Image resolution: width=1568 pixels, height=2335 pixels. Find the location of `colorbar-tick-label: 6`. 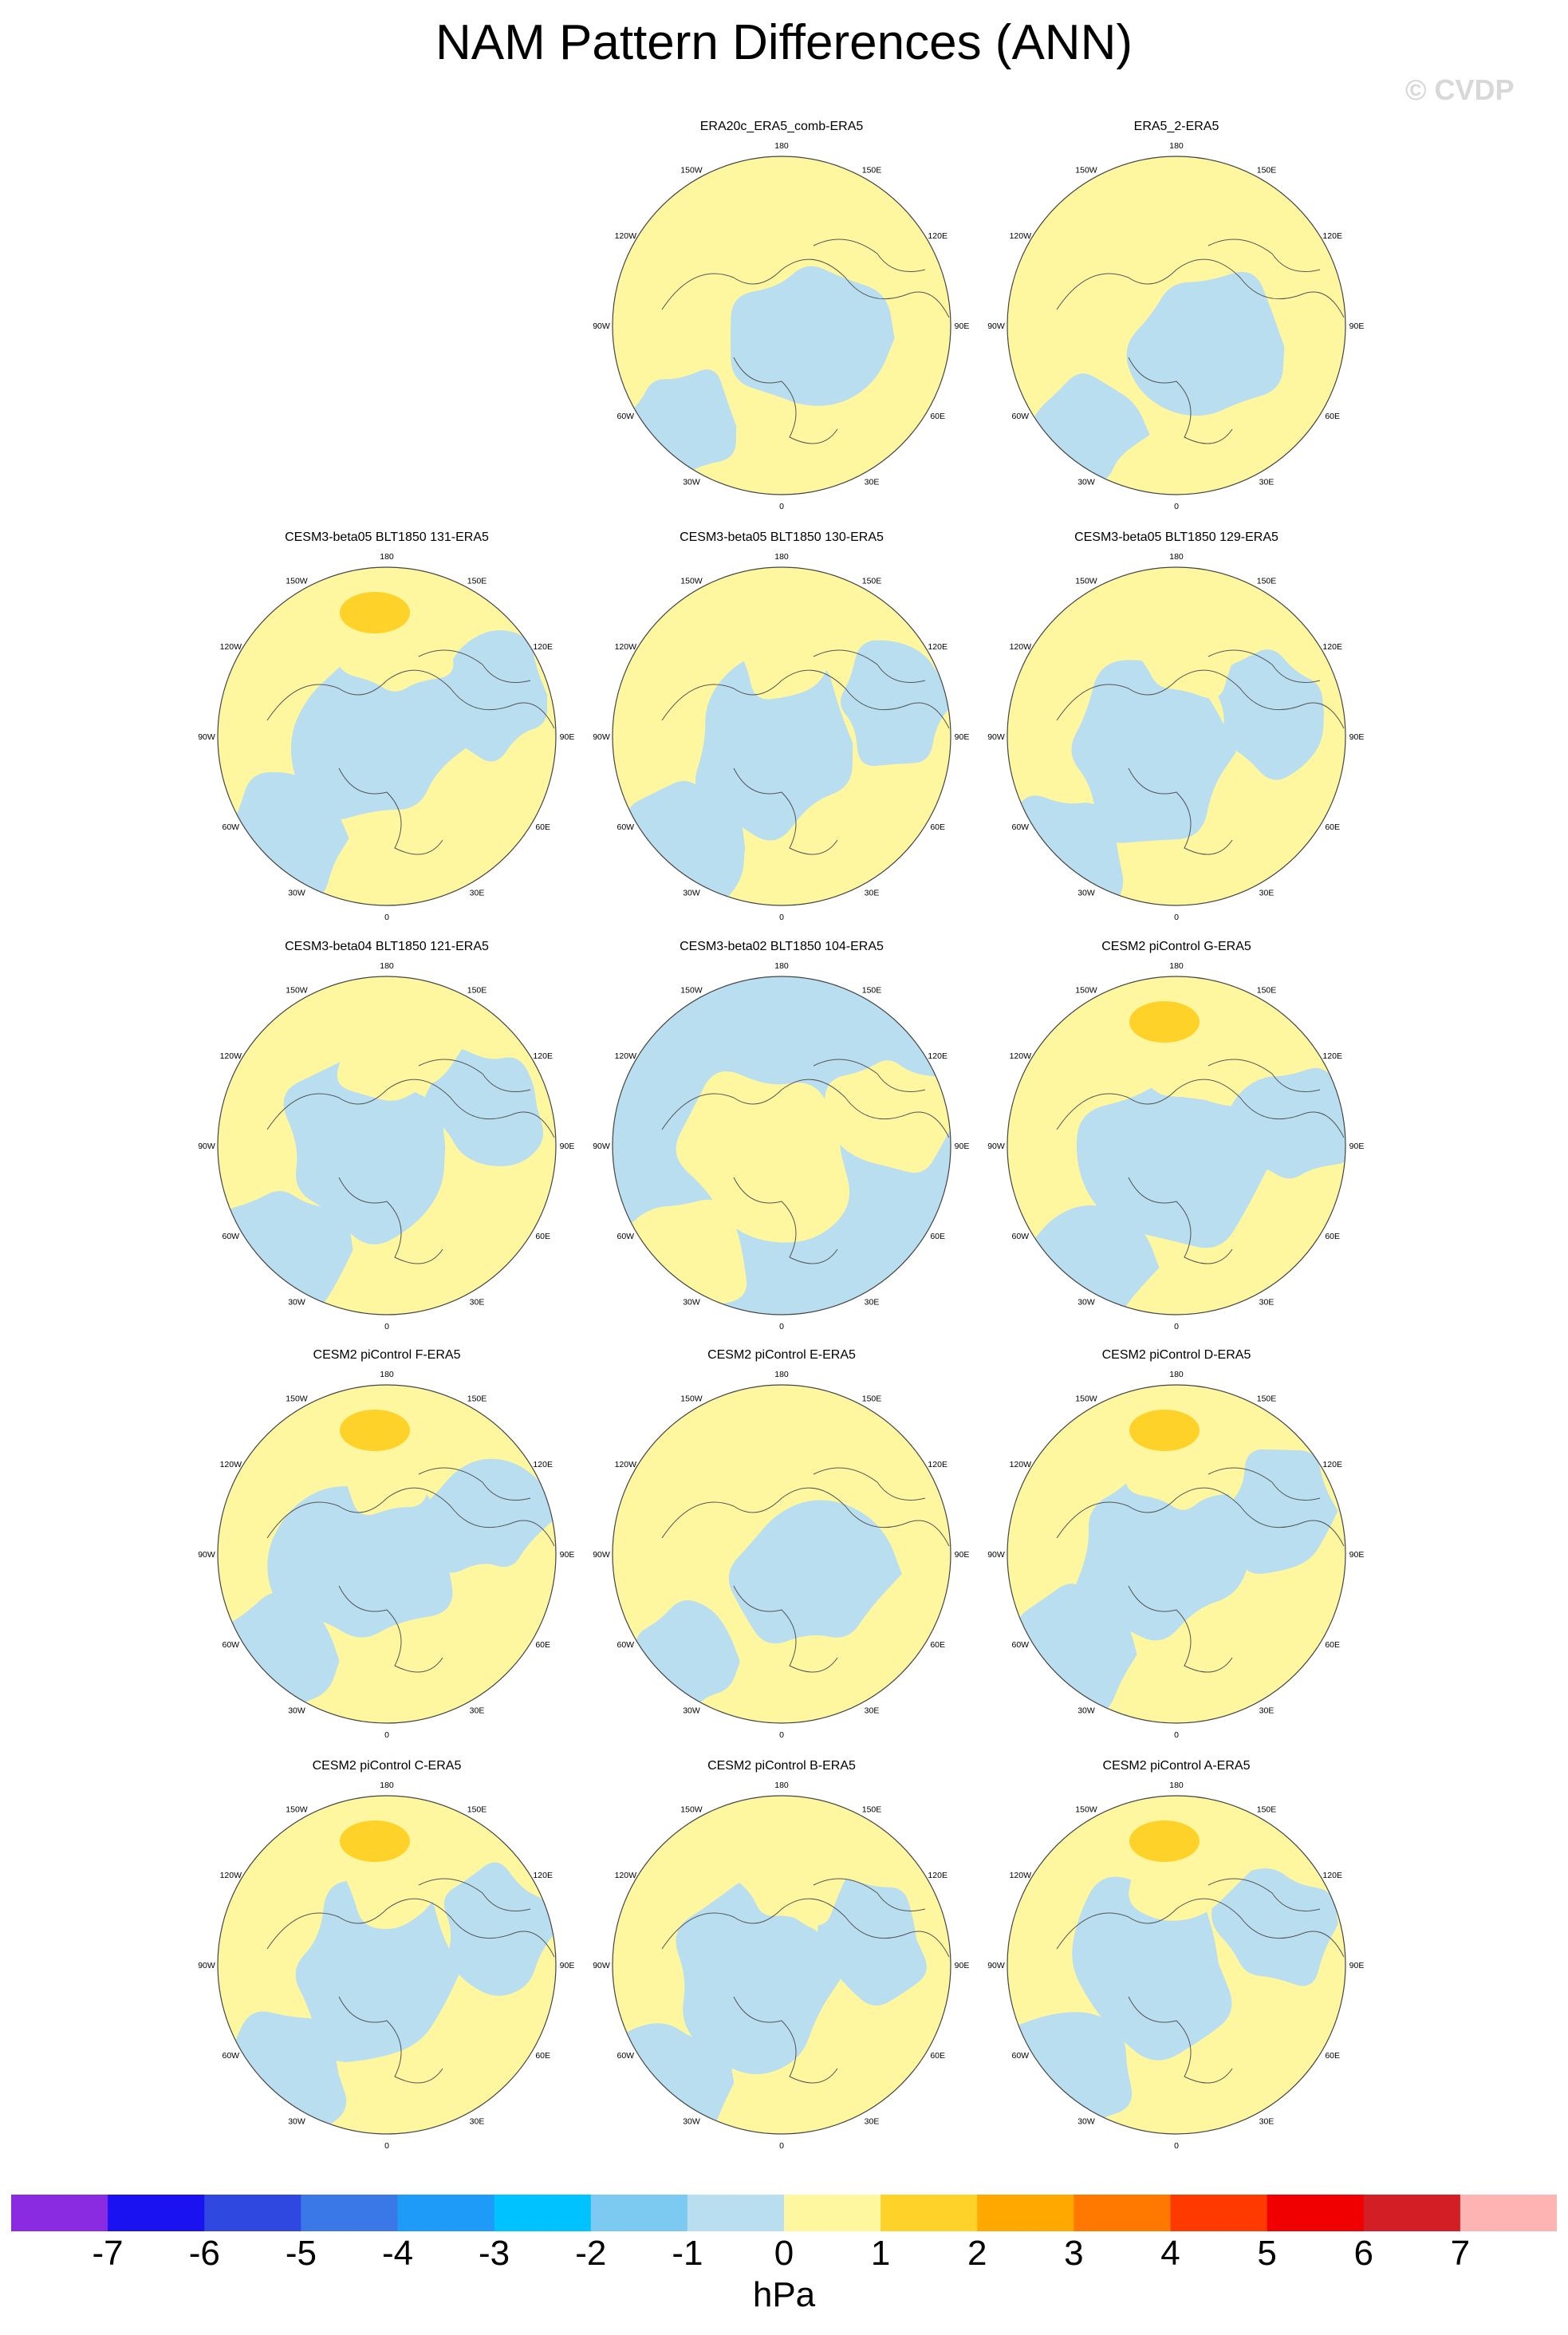

colorbar-tick-label: 6 is located at coordinates (1363, 2253).